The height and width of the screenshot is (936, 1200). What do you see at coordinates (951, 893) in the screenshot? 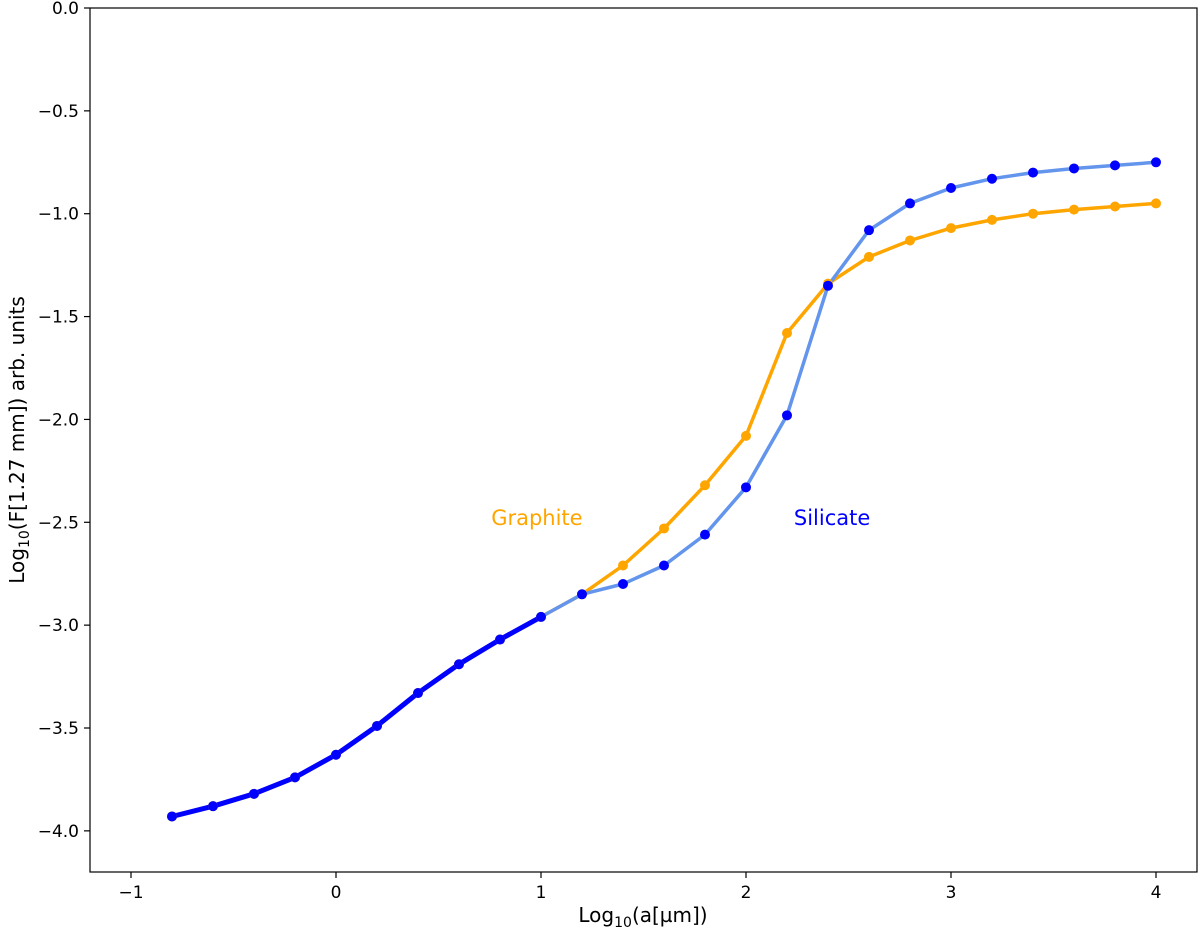
I see `x-tick-label: 3` at bounding box center [951, 893].